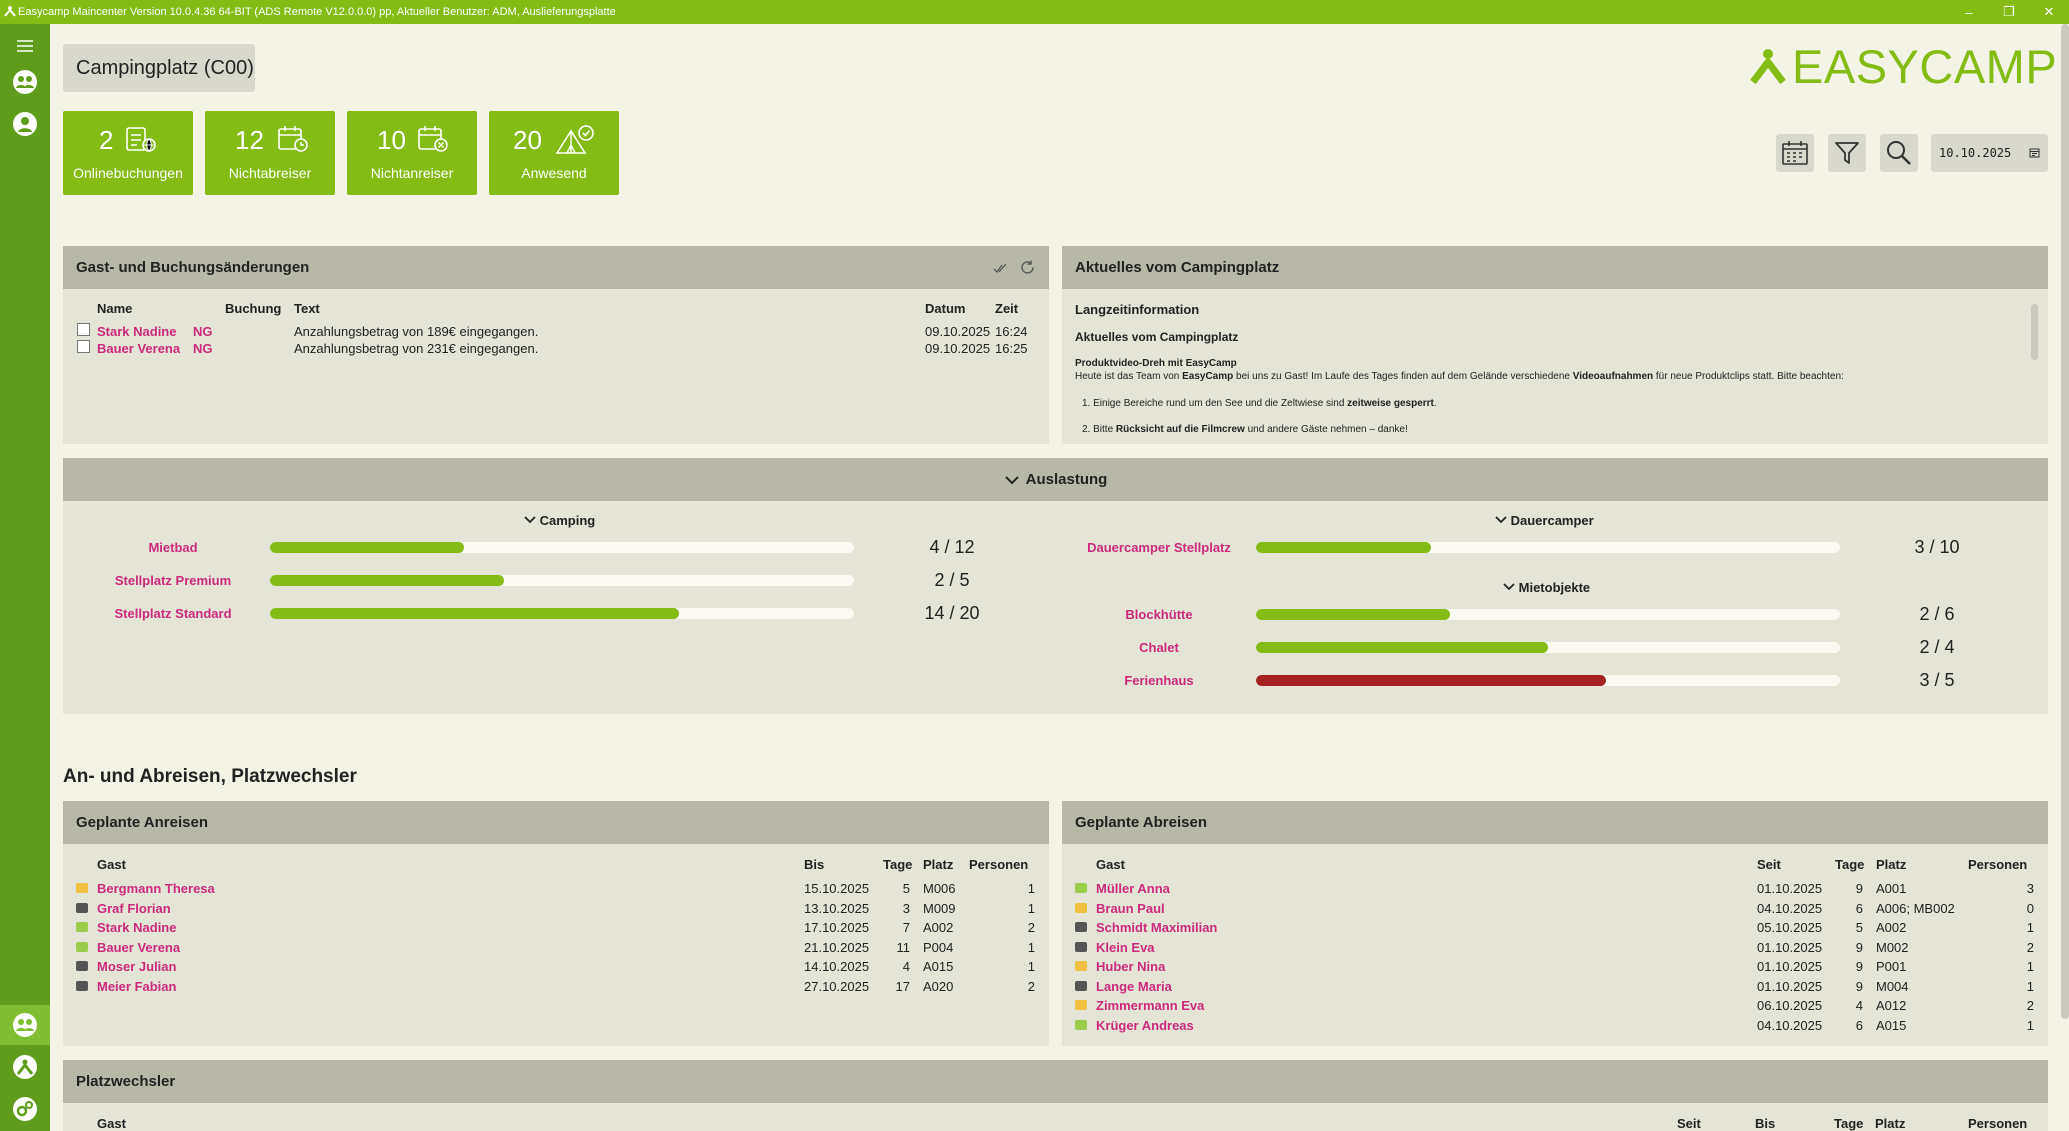 Image resolution: width=2069 pixels, height=1131 pixels. Describe the element at coordinates (1892, 986) in the screenshot. I see `place-code: M004` at that location.